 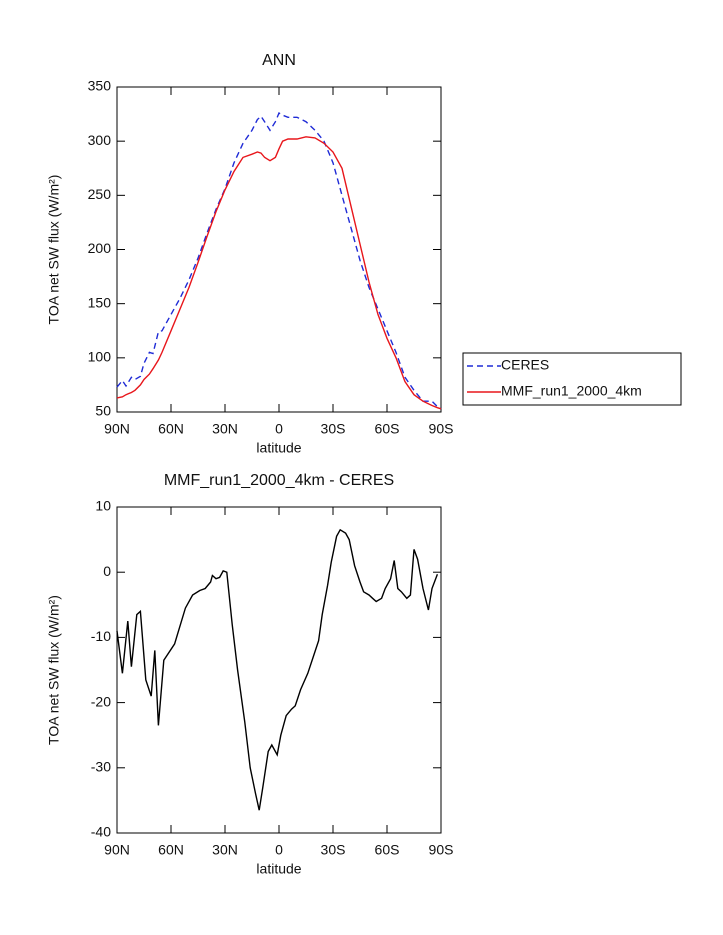 I want to click on y-tick-label: -10, so click(x=101, y=636).